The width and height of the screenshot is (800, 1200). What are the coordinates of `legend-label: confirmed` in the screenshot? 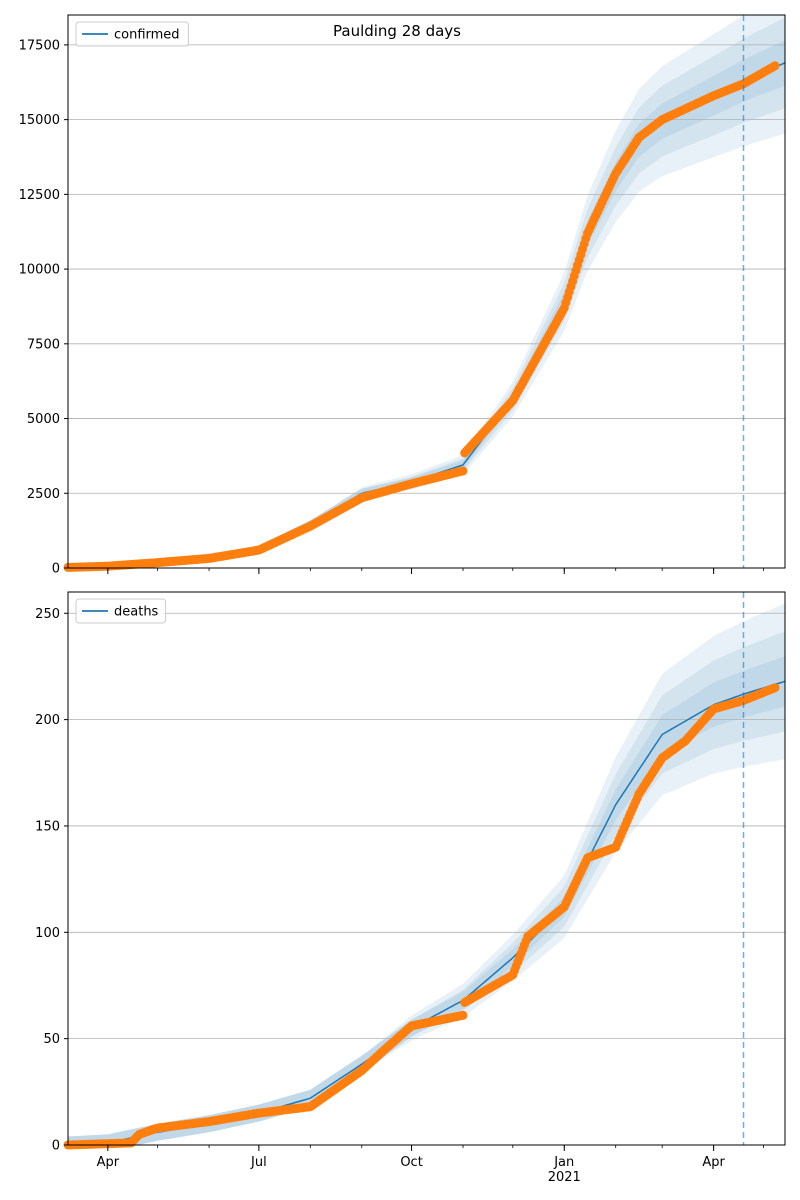 It's located at (147, 35).